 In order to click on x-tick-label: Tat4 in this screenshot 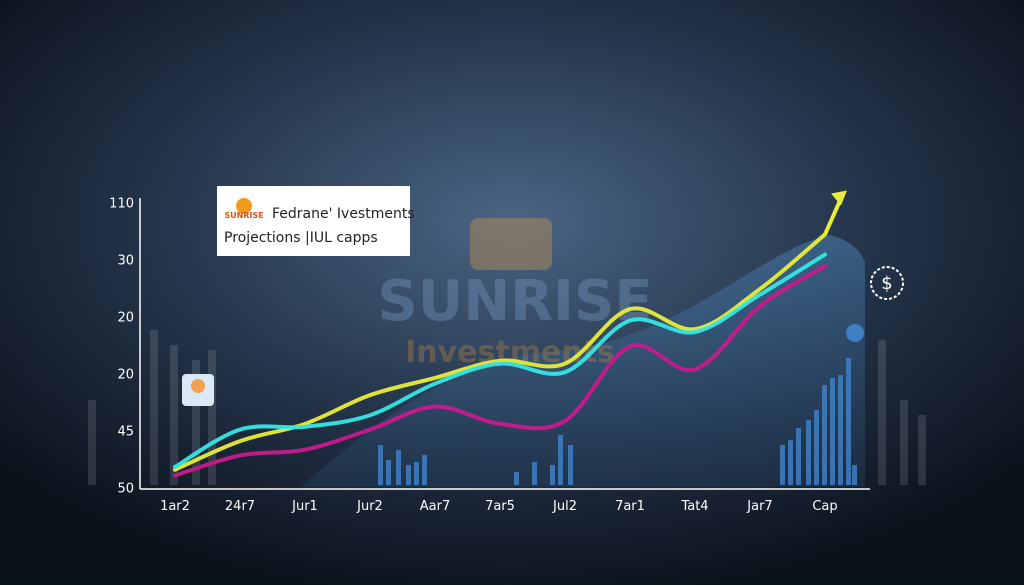, I will do `click(694, 506)`.